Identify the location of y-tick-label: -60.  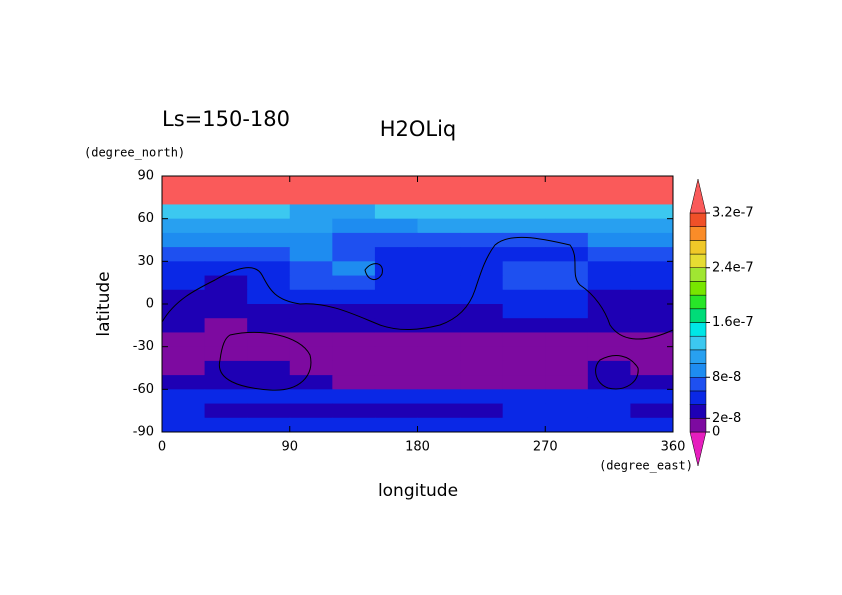
(143, 389).